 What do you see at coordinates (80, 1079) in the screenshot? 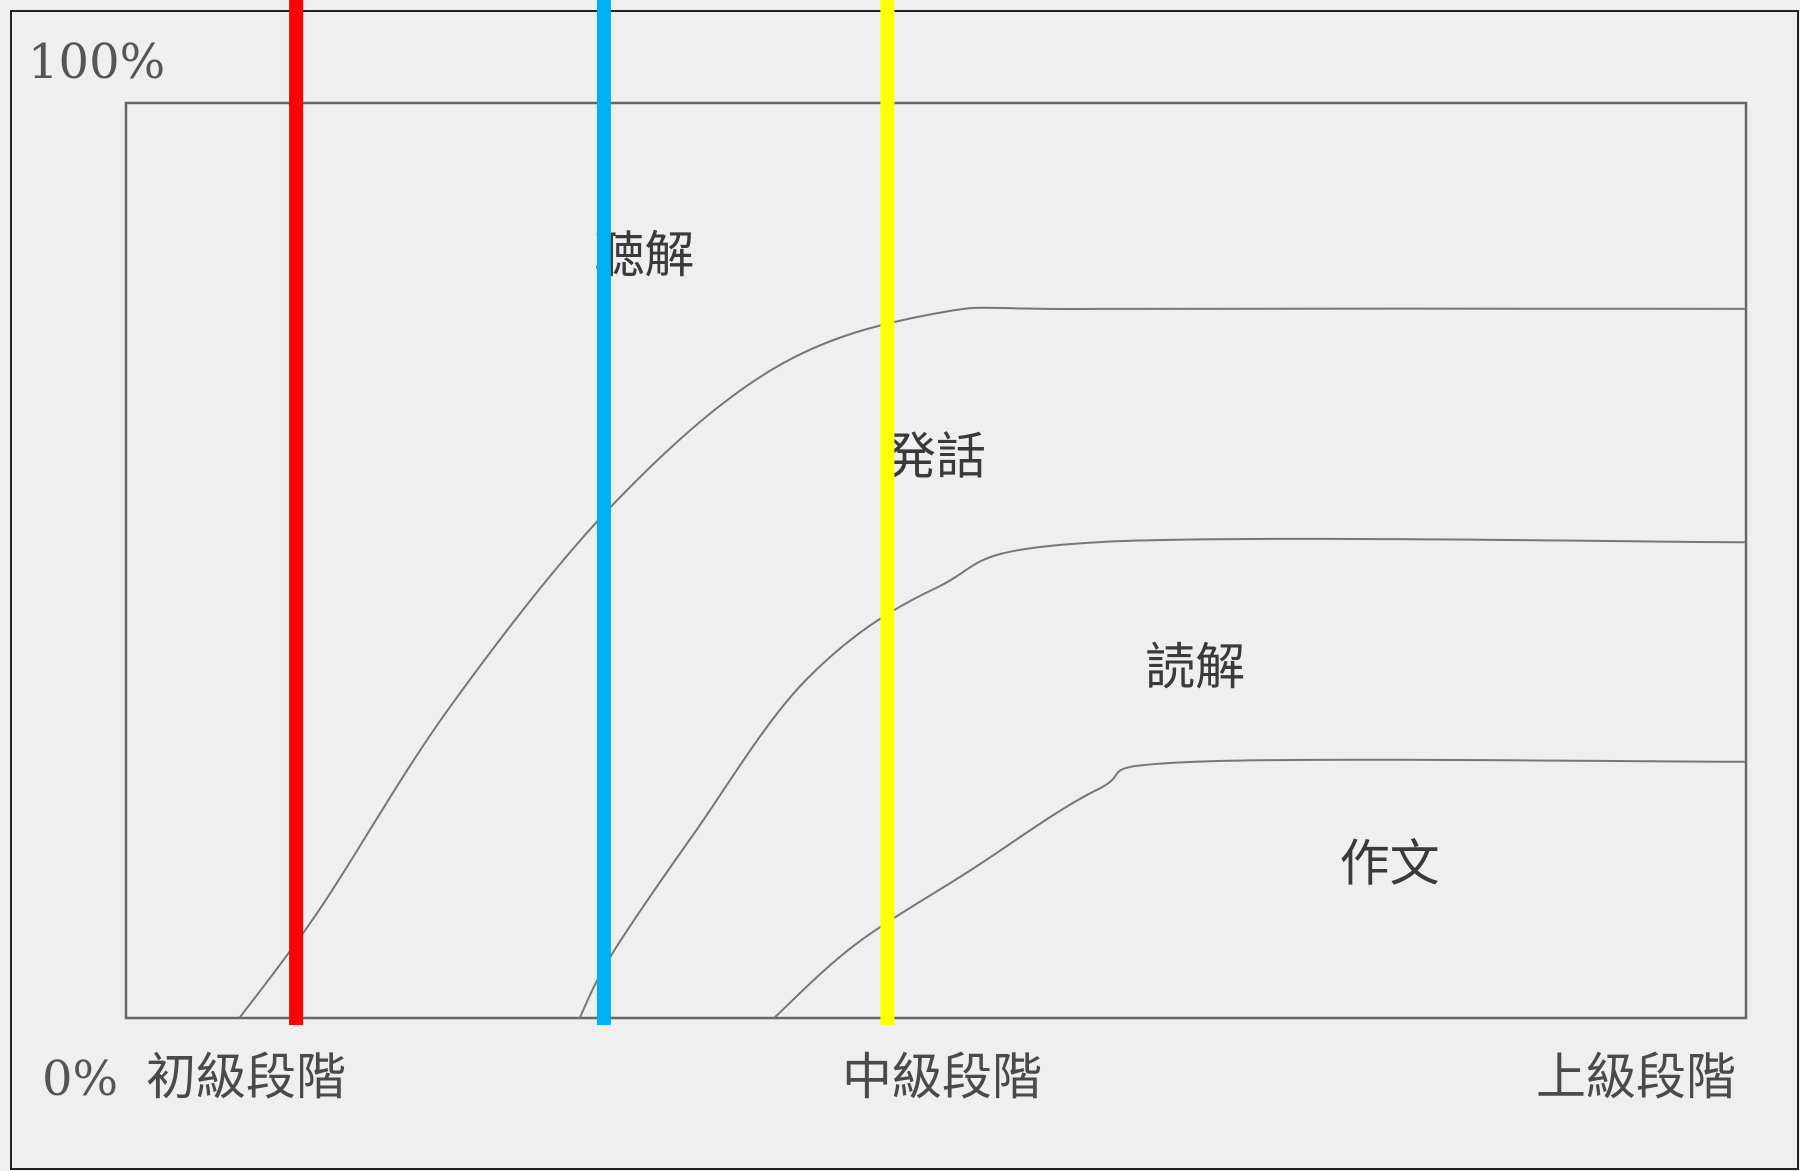
I see `y-tick-label-0: 0%` at bounding box center [80, 1079].